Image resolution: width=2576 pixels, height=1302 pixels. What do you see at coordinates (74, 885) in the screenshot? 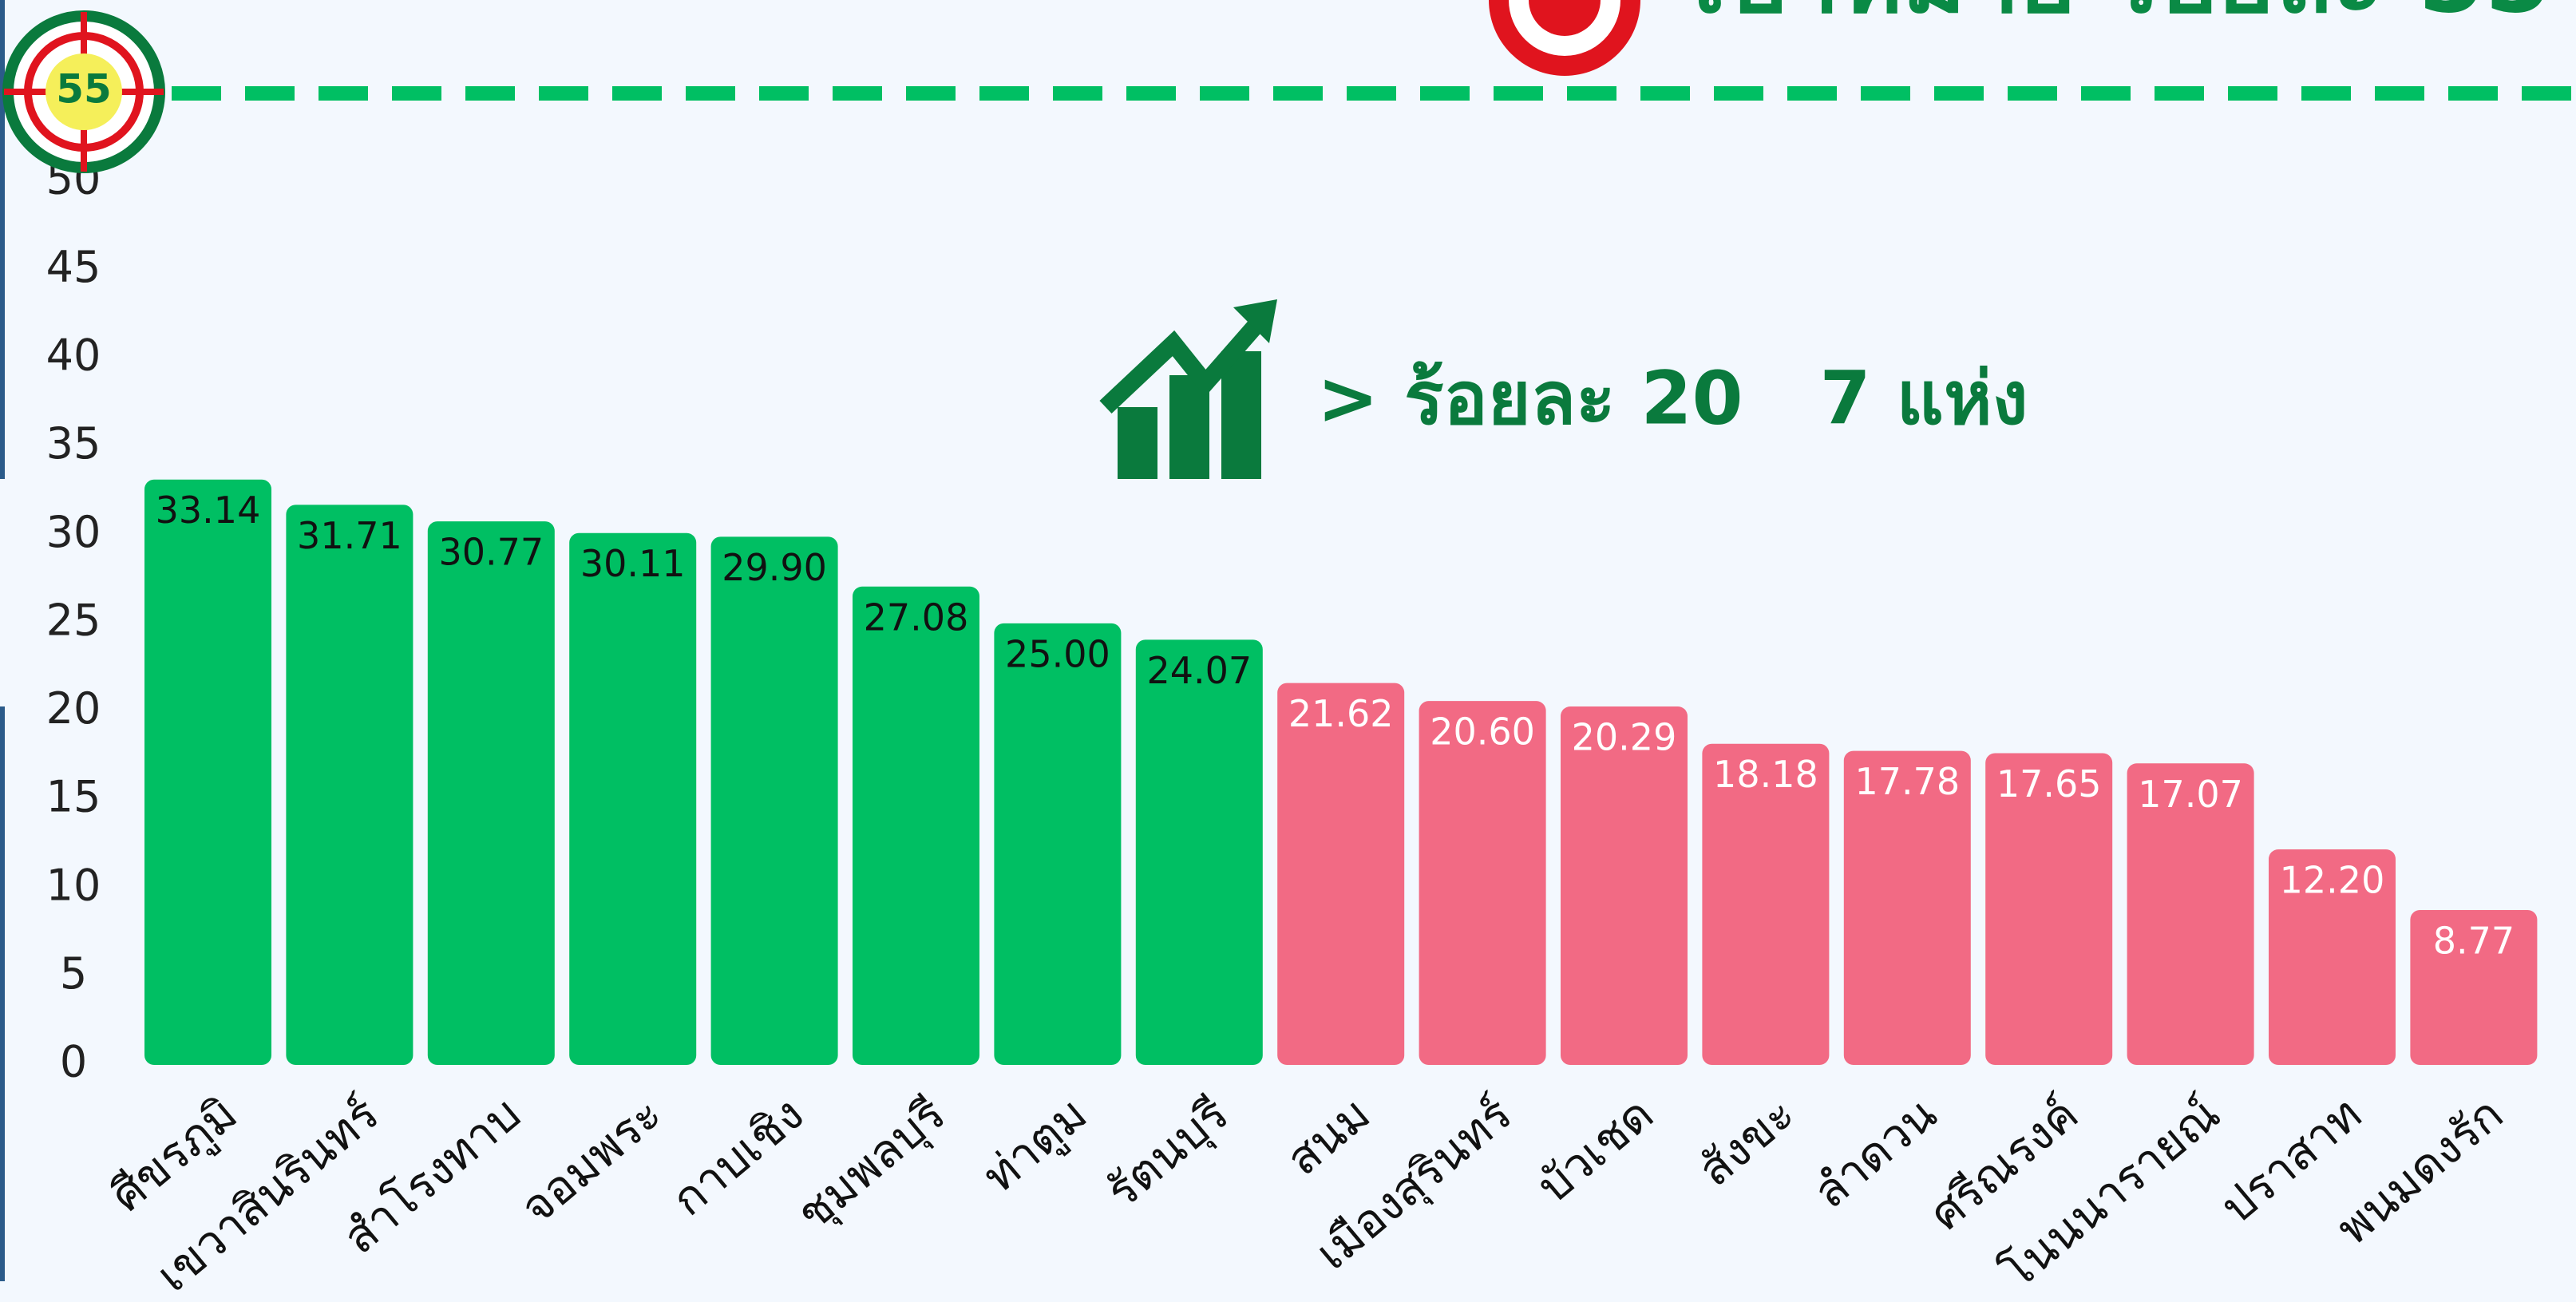
I see `y-tick-label: 10` at bounding box center [74, 885].